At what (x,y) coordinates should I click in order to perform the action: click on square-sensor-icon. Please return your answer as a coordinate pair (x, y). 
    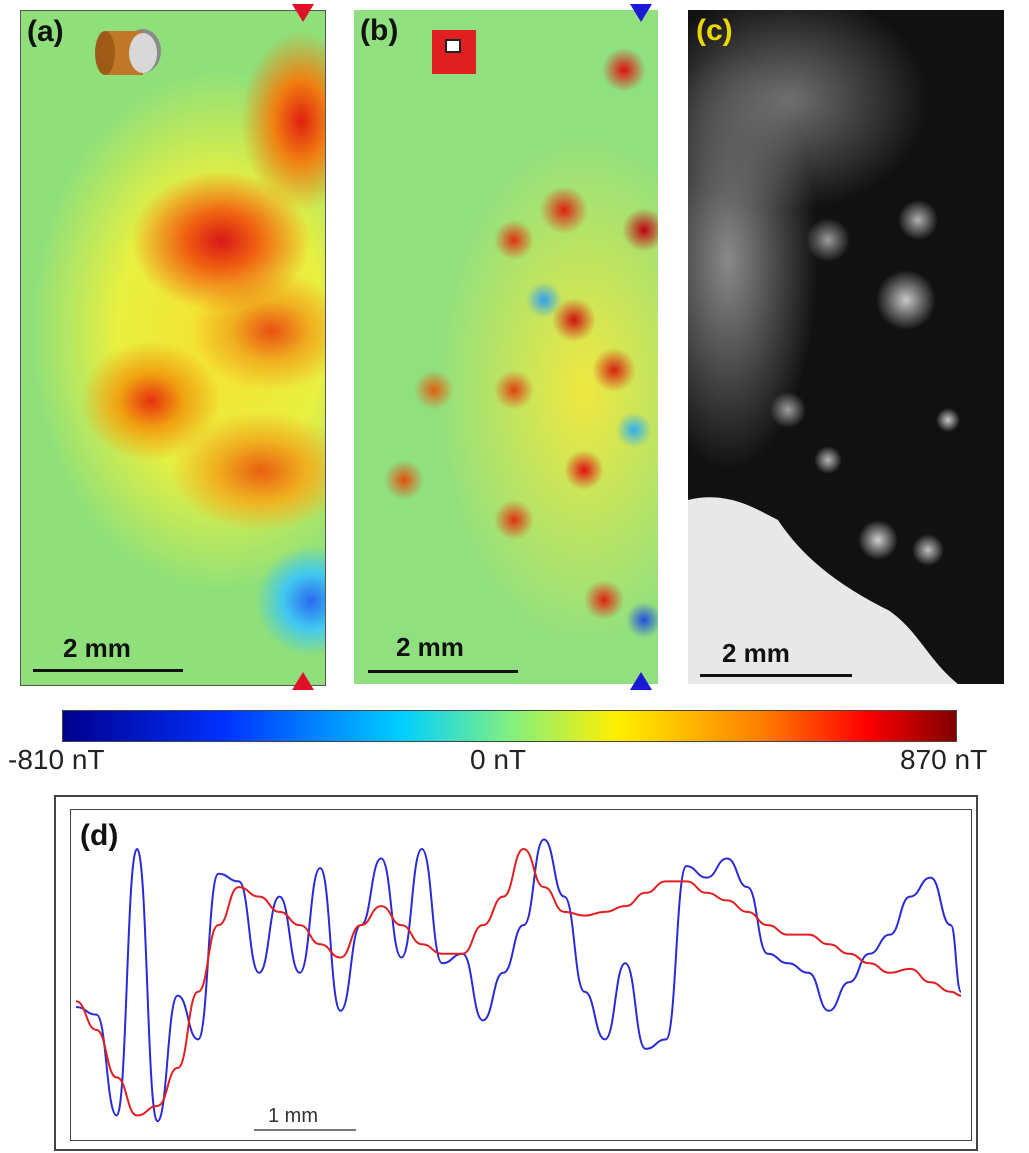
    Looking at the image, I should click on (454, 52).